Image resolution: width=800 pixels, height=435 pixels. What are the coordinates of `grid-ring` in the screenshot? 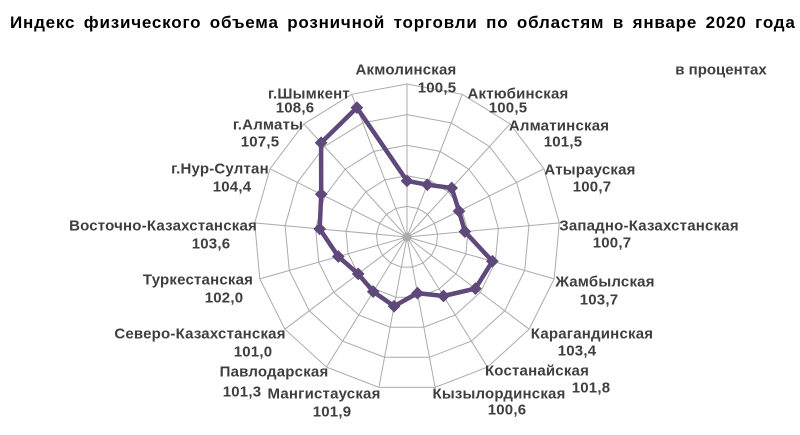 It's located at (407, 236).